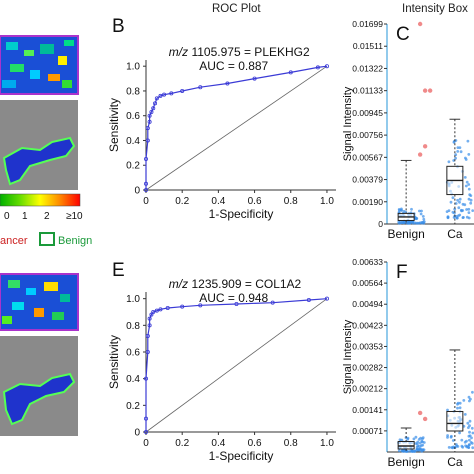 This screenshot has height=474, width=474. I want to click on y-tick-label: 0.01511, so click(368, 46).